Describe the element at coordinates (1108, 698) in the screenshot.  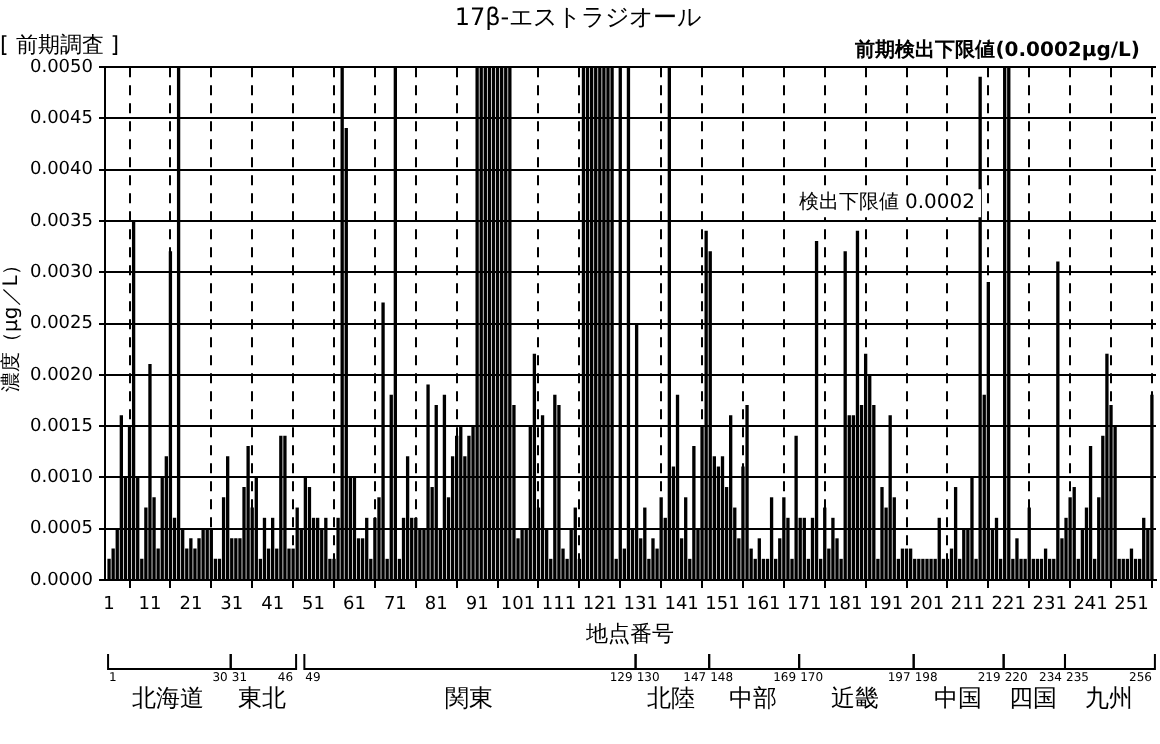
I see `text: 九州` at that location.